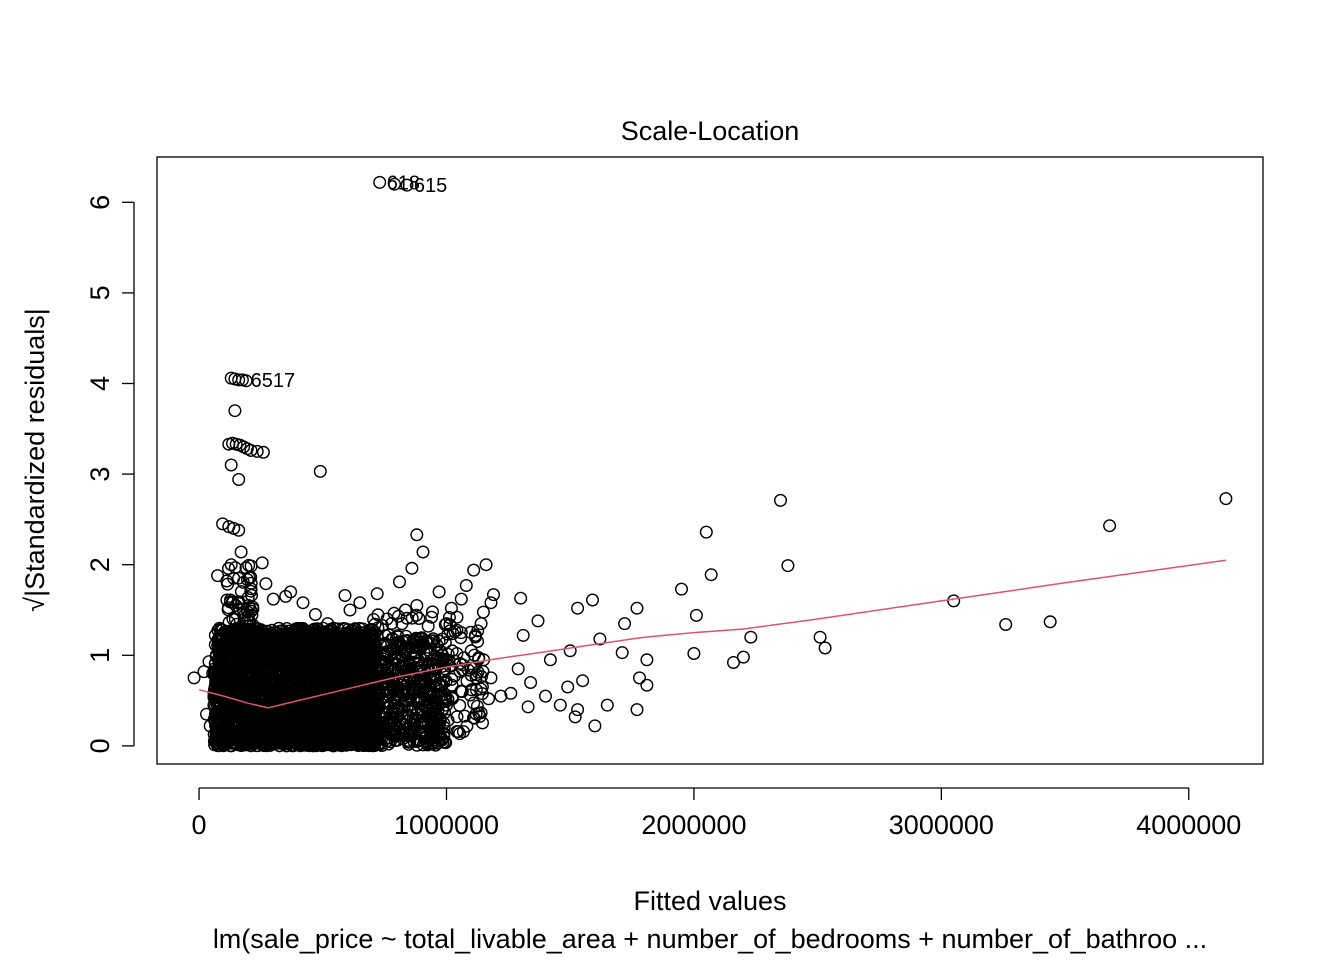 The image size is (1344, 960). What do you see at coordinates (100, 474) in the screenshot?
I see `y-tick-label: 3` at bounding box center [100, 474].